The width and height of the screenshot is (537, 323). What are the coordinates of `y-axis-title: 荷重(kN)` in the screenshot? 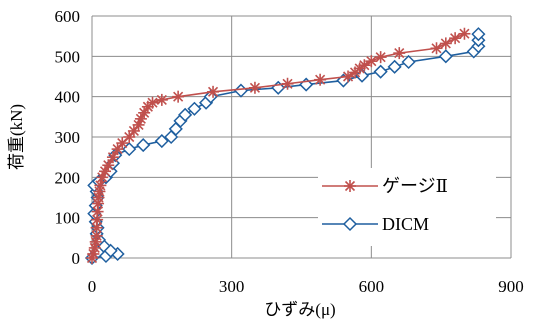 It's located at (16, 137).